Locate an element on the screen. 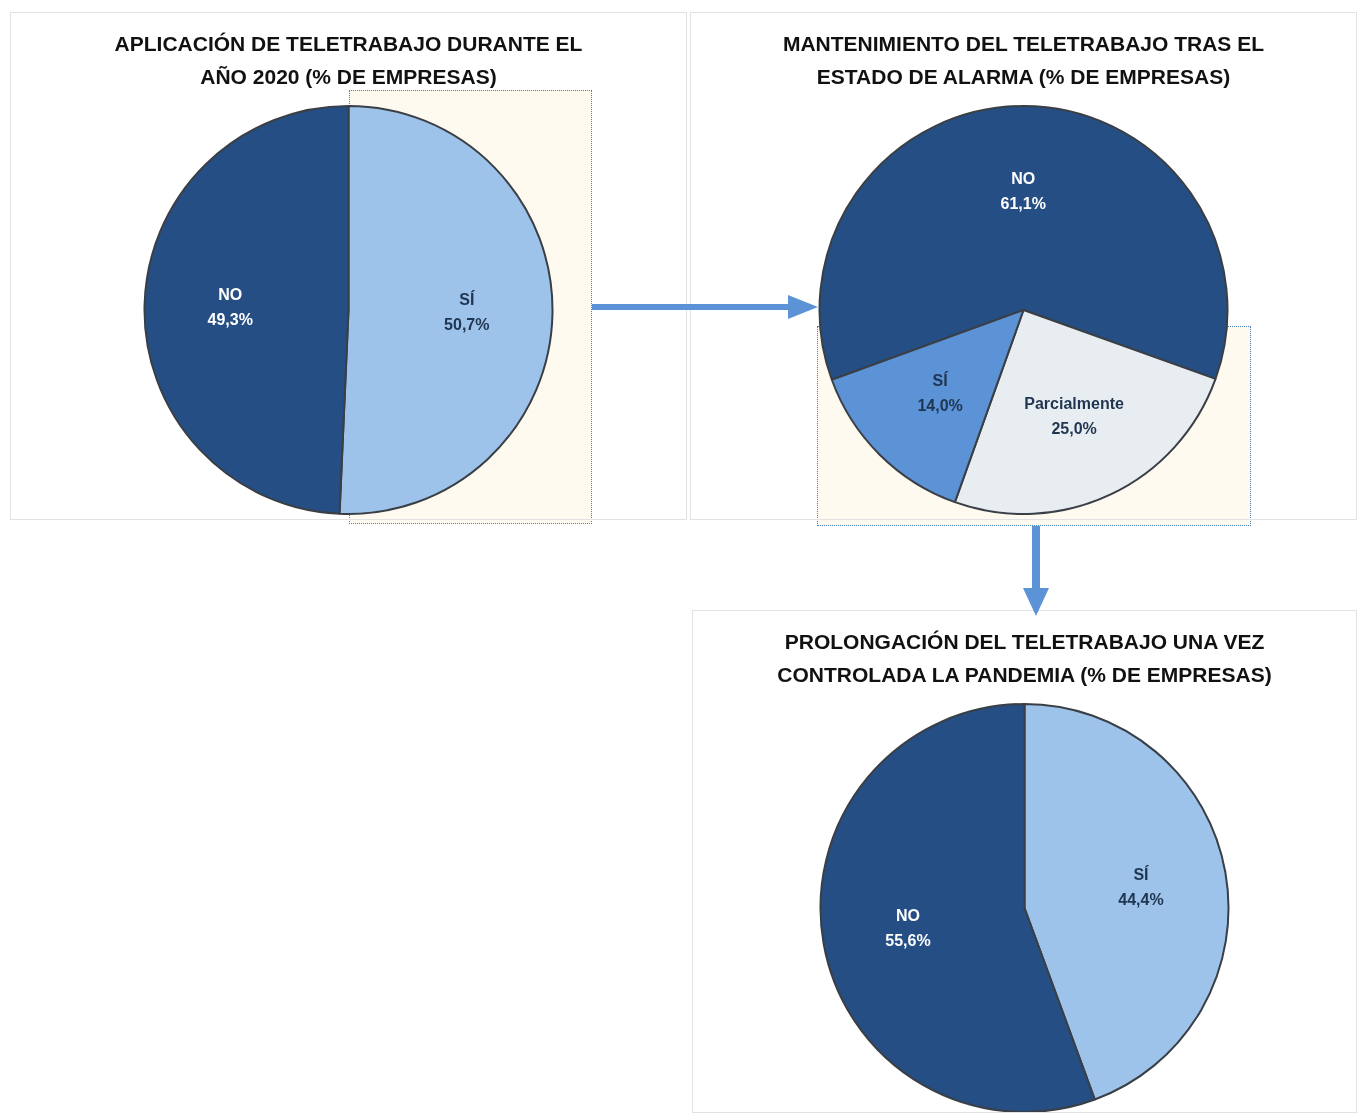  data-label: 49,3% is located at coordinates (230, 319).